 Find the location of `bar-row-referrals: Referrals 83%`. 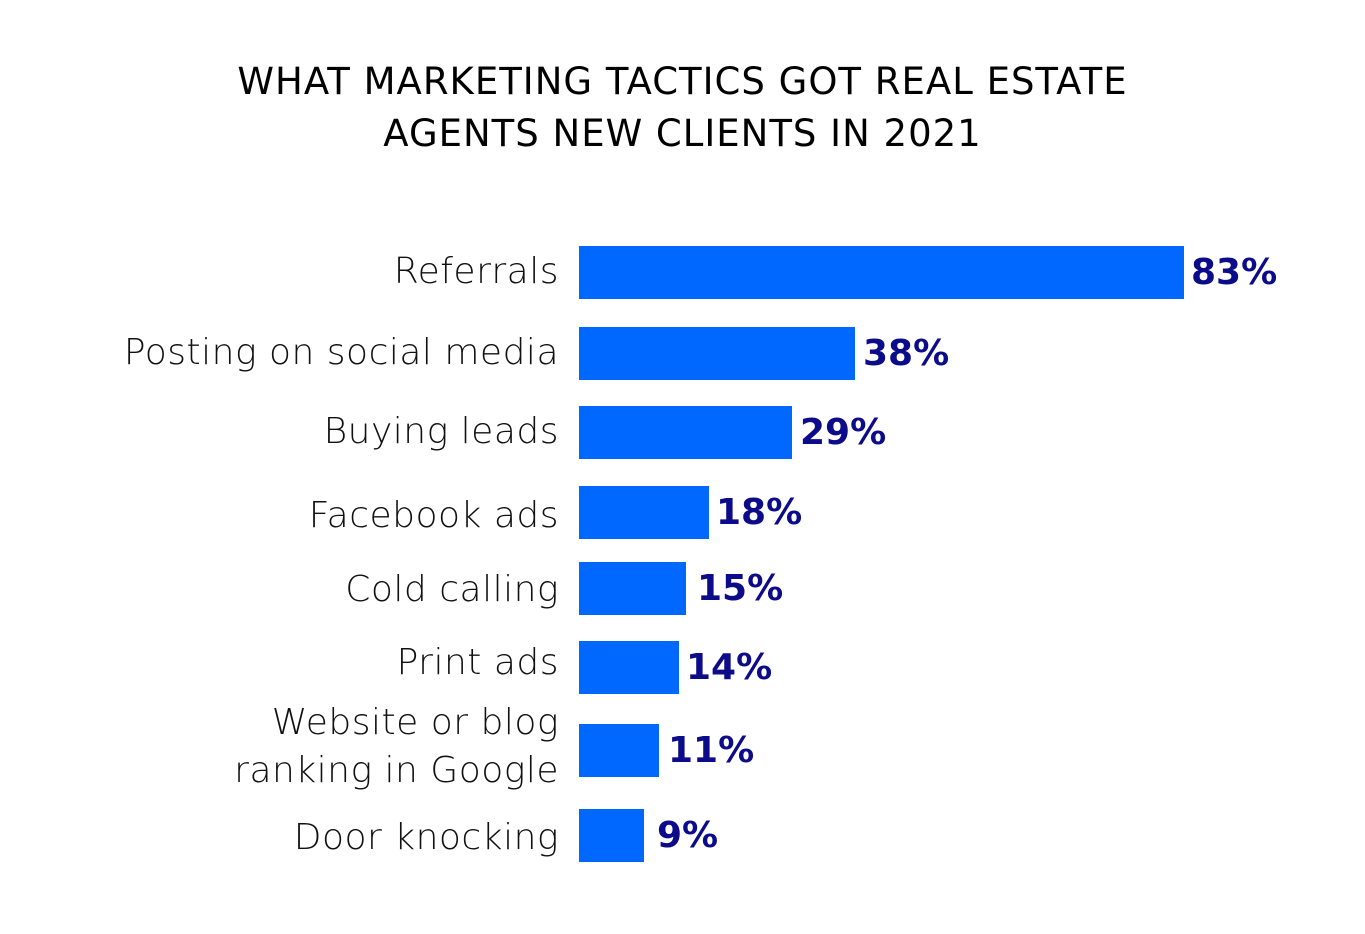

bar-row-referrals: Referrals 83% is located at coordinates (682, 272).